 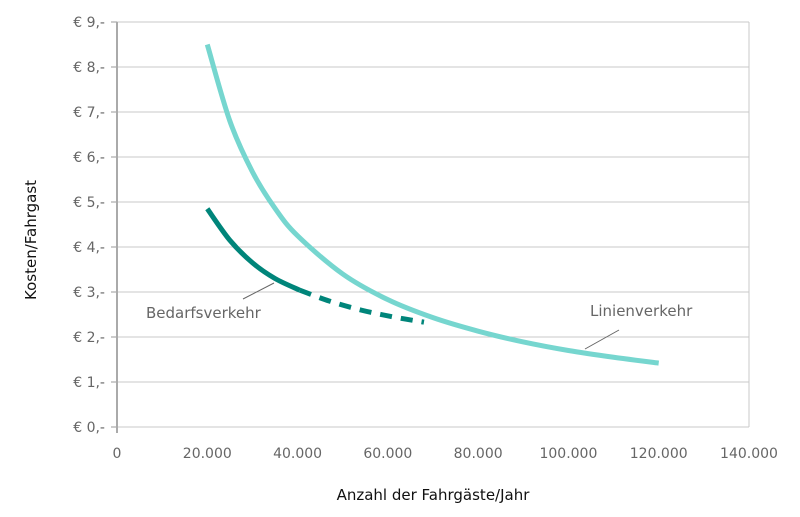 I want to click on x-axis-label: Anzahl der Fahrgäste/Jahr, so click(x=434, y=495).